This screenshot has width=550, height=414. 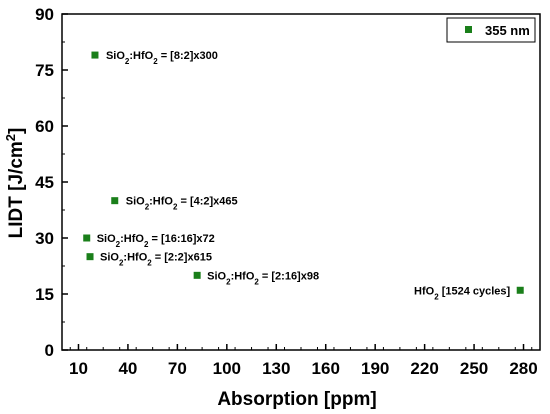 What do you see at coordinates (44, 238) in the screenshot?
I see `y-tick-label: 30` at bounding box center [44, 238].